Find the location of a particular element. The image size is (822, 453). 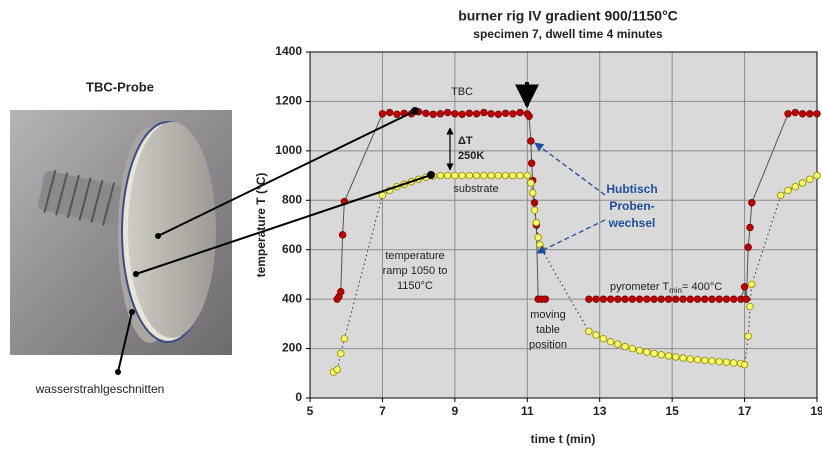

series-label: substrate is located at coordinates (475, 189).